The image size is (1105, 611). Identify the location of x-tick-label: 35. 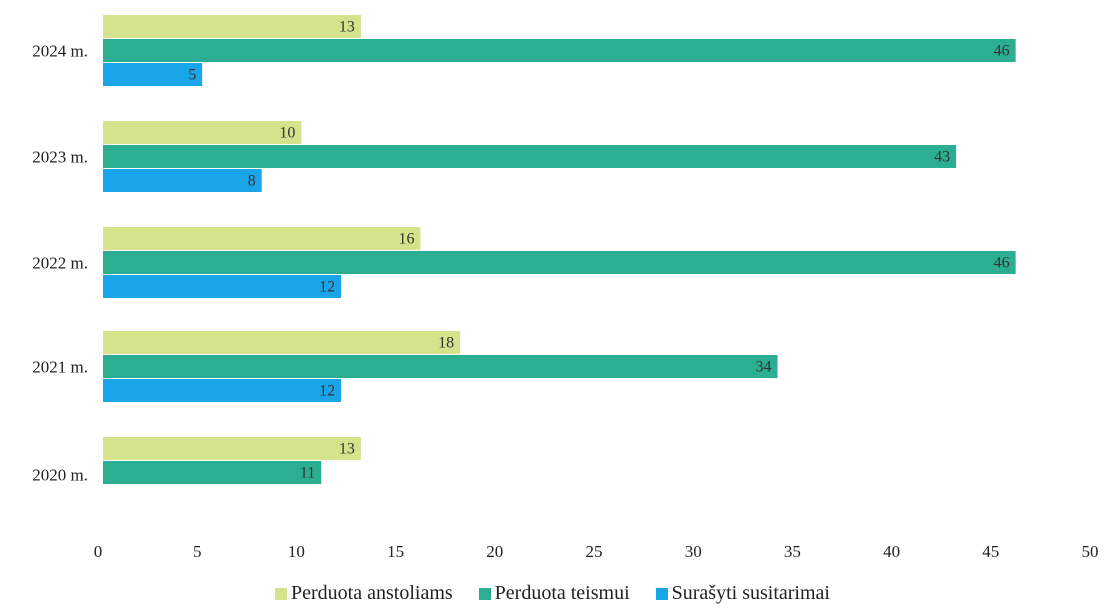
(792, 551).